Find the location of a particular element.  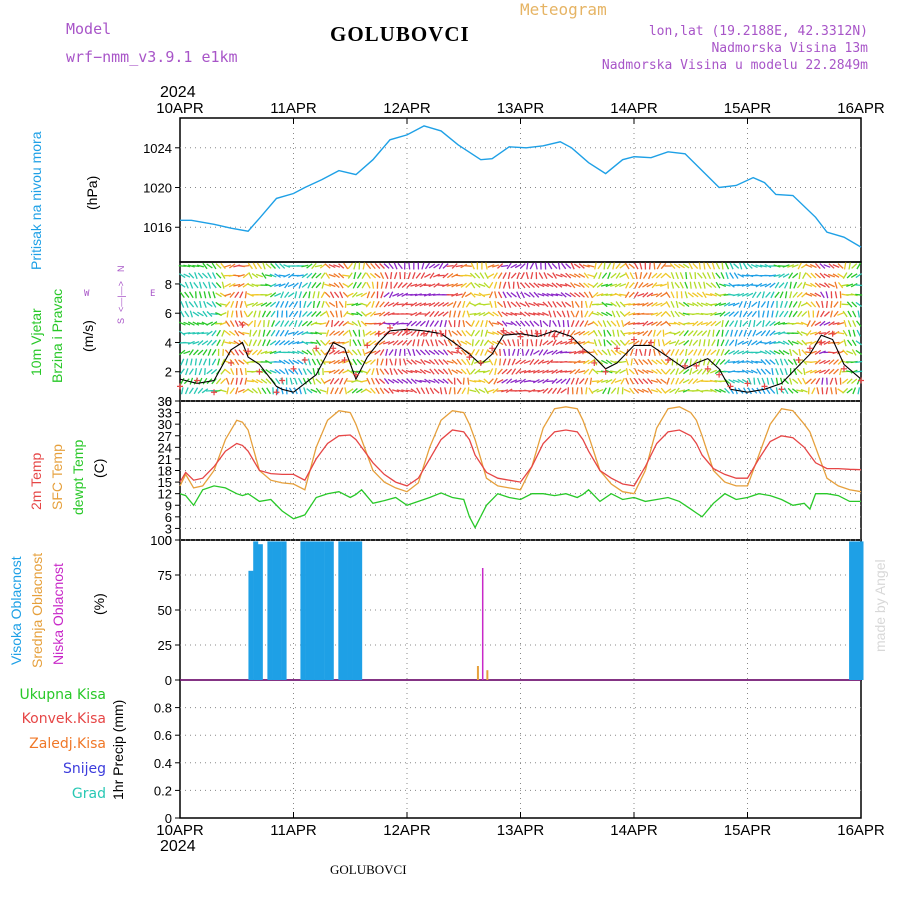

x-tick-label-top: 14APR is located at coordinates (634, 108).